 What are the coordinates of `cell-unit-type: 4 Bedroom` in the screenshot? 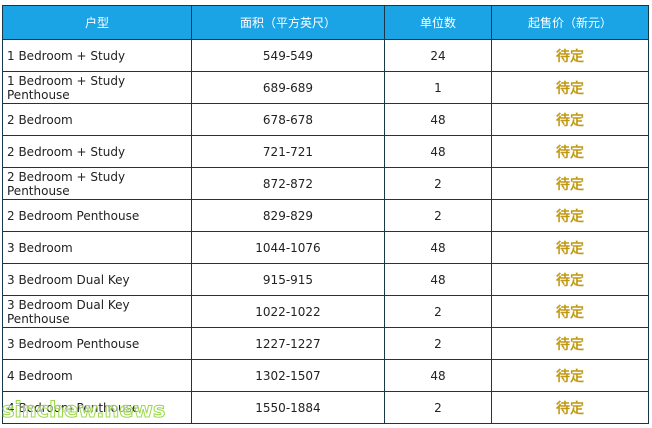 It's located at (97, 375).